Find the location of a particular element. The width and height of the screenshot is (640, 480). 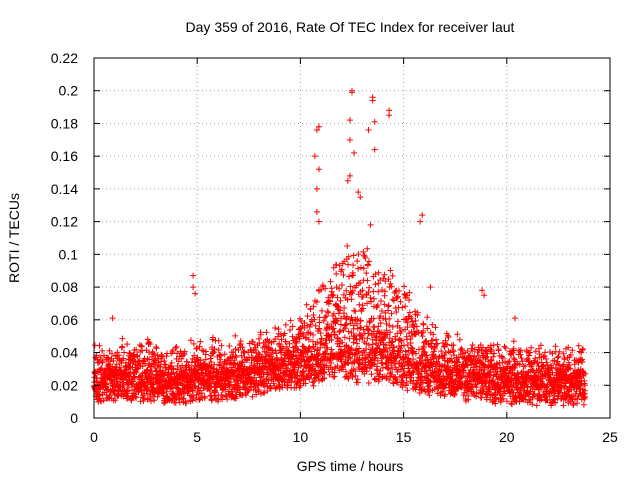

x-tick-label: 25 is located at coordinates (610, 437).